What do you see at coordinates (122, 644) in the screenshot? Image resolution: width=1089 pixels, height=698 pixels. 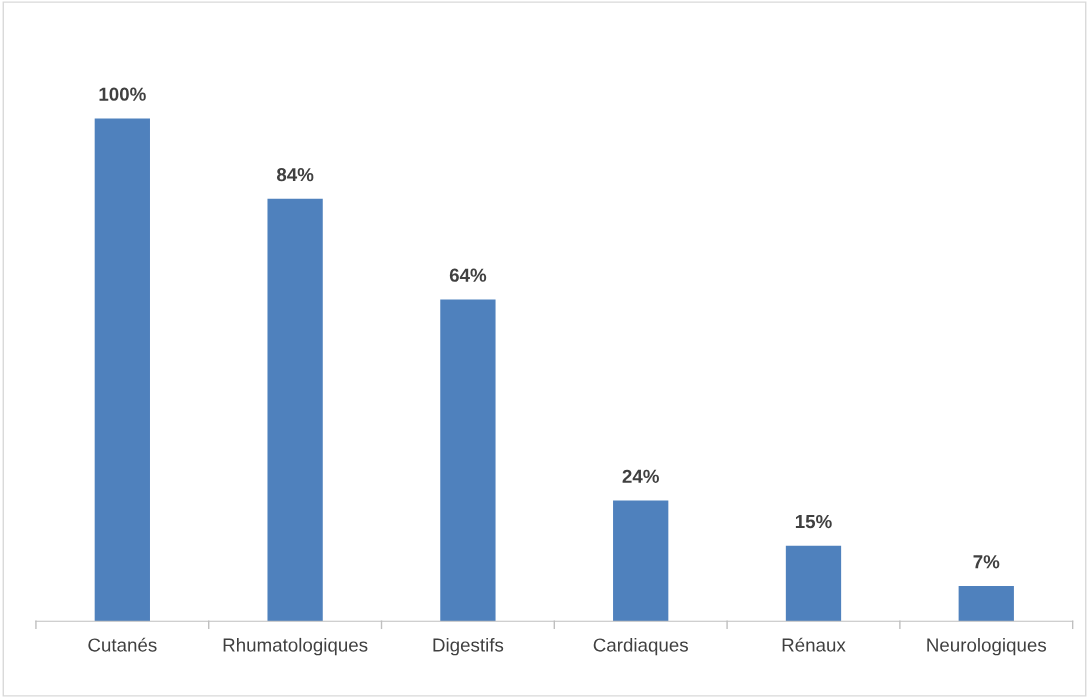 I see `x-tick-label: Cutanés` at bounding box center [122, 644].